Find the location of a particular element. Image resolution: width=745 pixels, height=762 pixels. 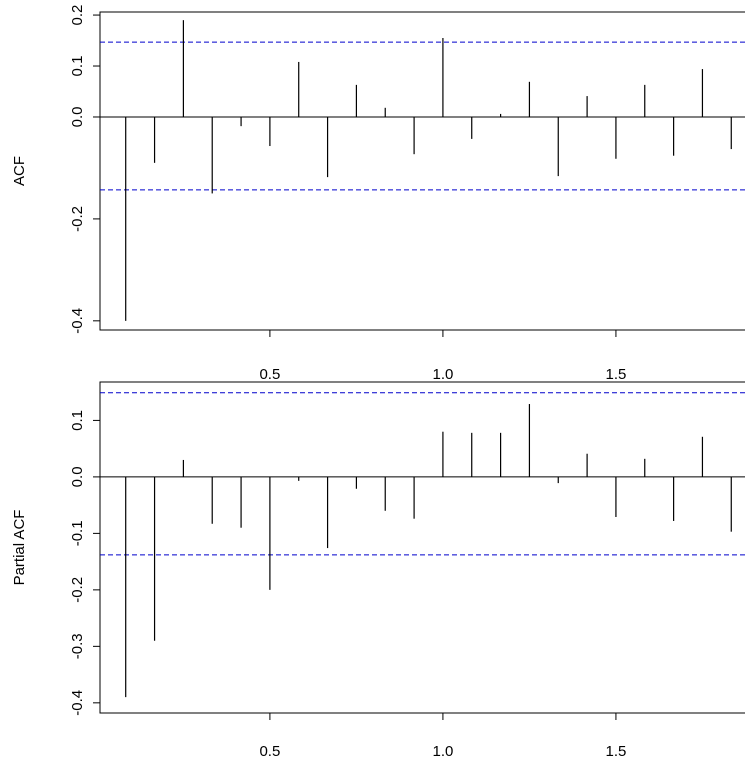

y-tick-label: -0.1 is located at coordinates (77, 533).